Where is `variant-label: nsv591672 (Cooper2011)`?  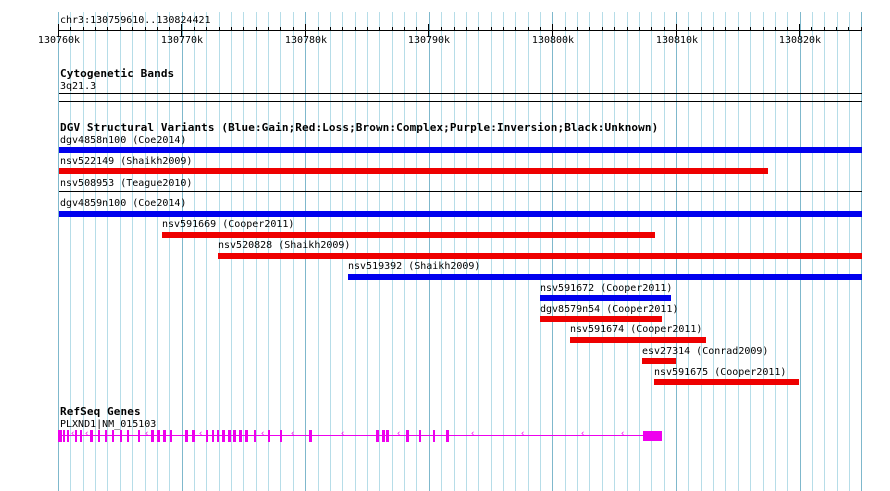
variant-label: nsv591672 (Cooper2011) is located at coordinates (606, 288).